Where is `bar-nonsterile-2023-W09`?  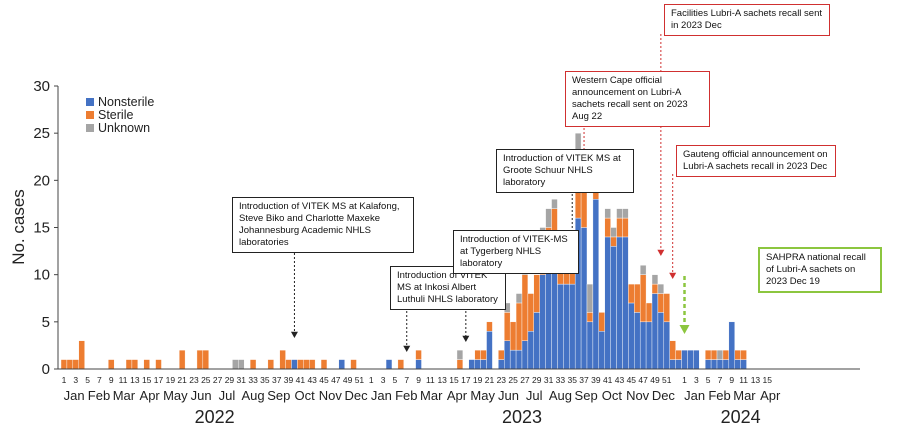 bar-nonsterile-2023-W09 is located at coordinates (418, 364).